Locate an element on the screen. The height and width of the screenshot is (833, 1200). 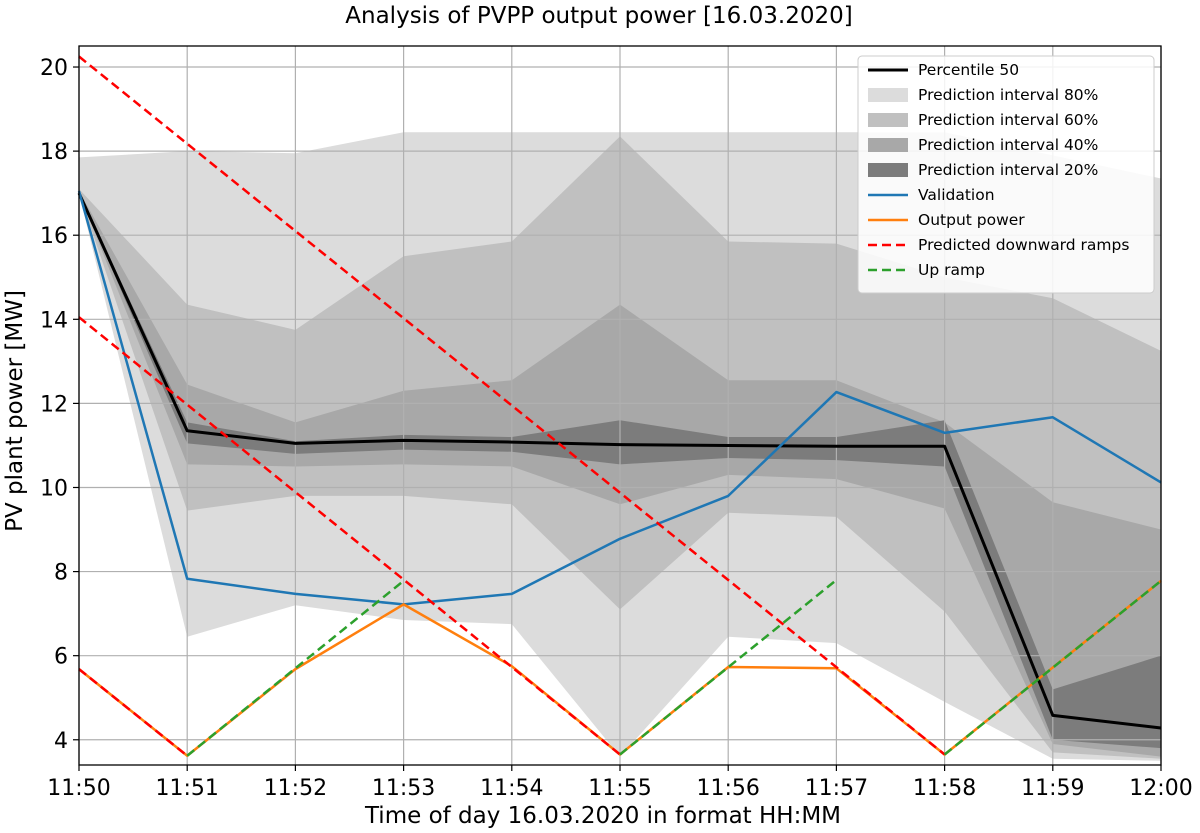
x-tick-label: 11:51 is located at coordinates (186, 788).